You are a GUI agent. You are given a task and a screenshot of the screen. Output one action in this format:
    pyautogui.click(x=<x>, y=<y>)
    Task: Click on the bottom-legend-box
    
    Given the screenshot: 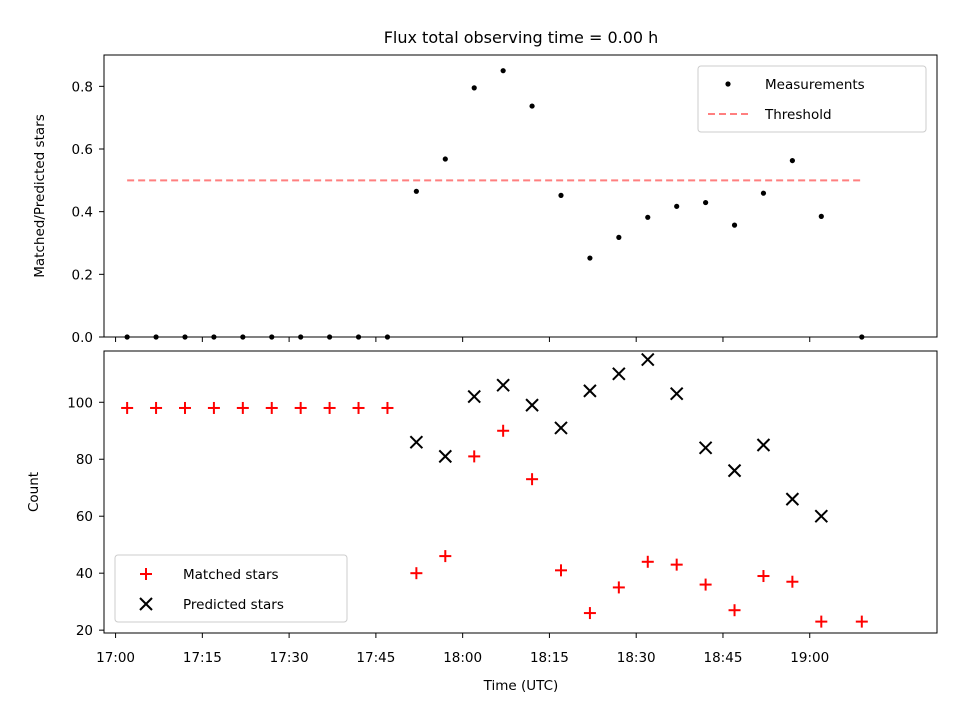 What is the action you would take?
    pyautogui.click(x=231, y=588)
    